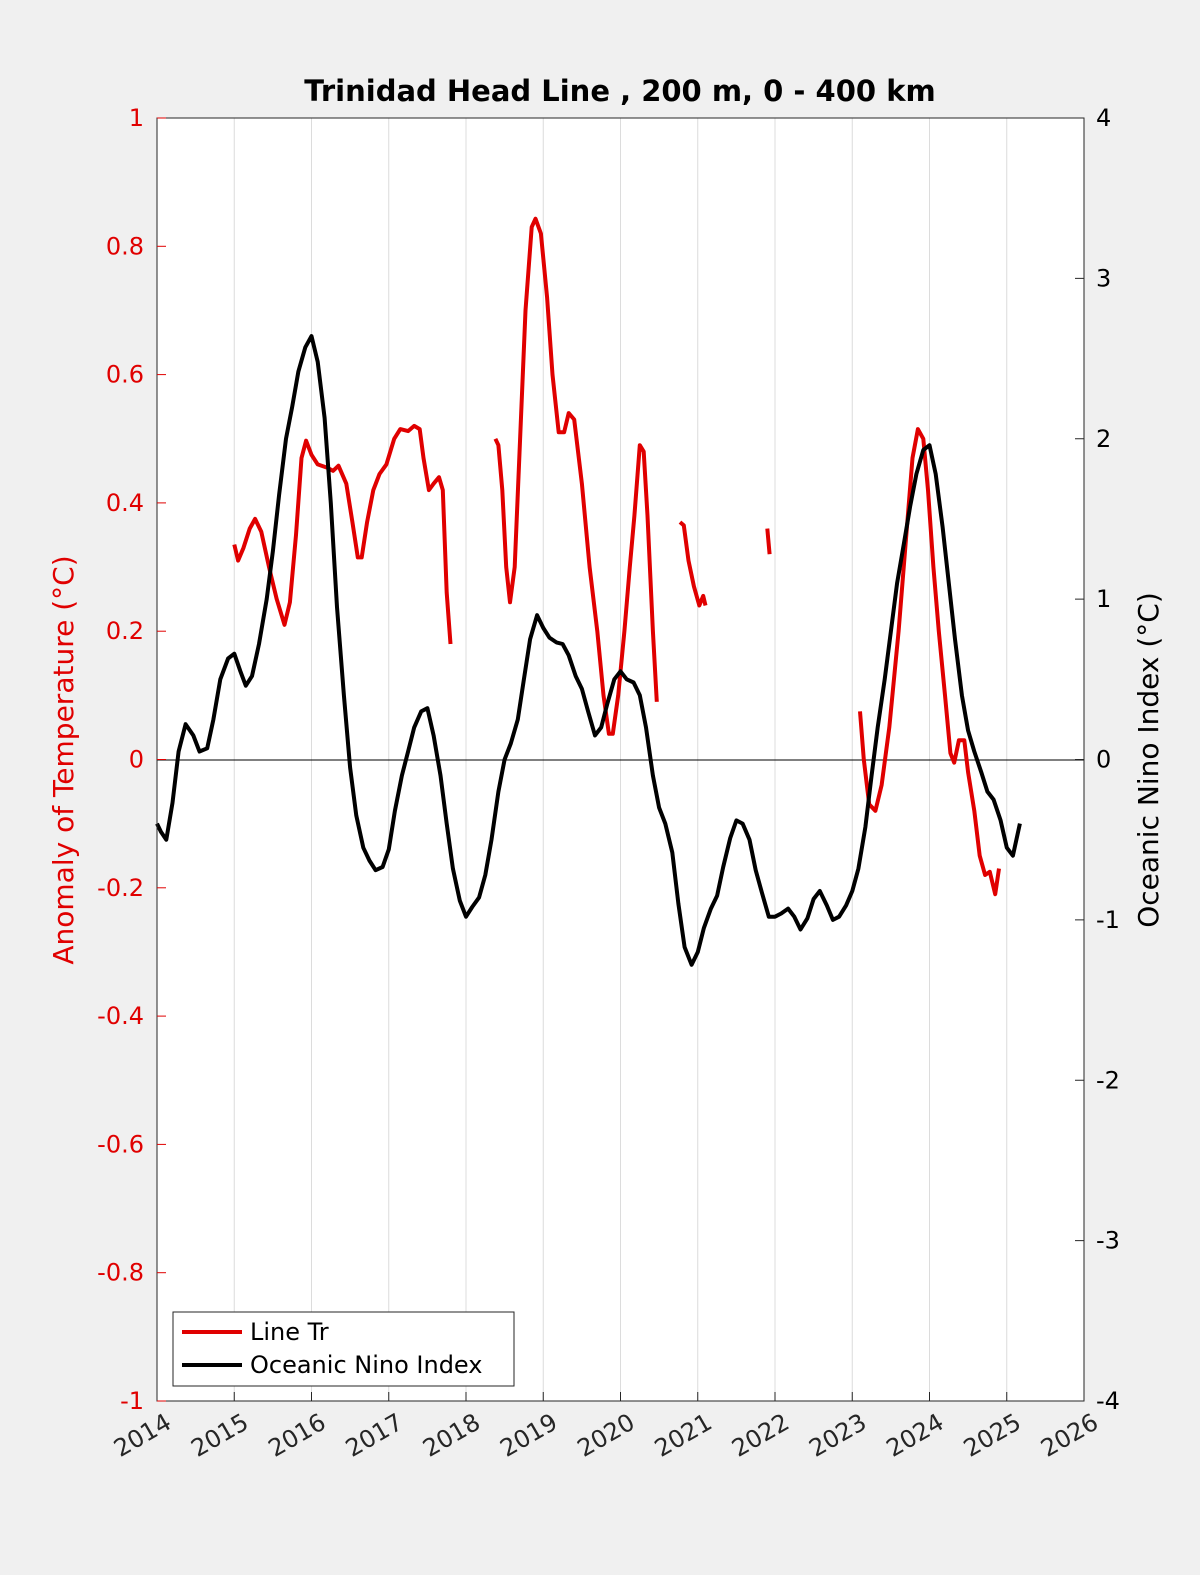 The height and width of the screenshot is (1575, 1200). Describe the element at coordinates (125, 503) in the screenshot. I see `y-left-tick-label: 0.4` at that location.